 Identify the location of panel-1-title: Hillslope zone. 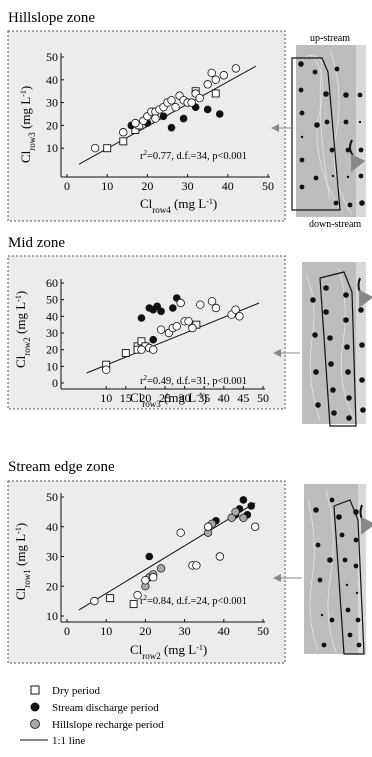
(51, 18).